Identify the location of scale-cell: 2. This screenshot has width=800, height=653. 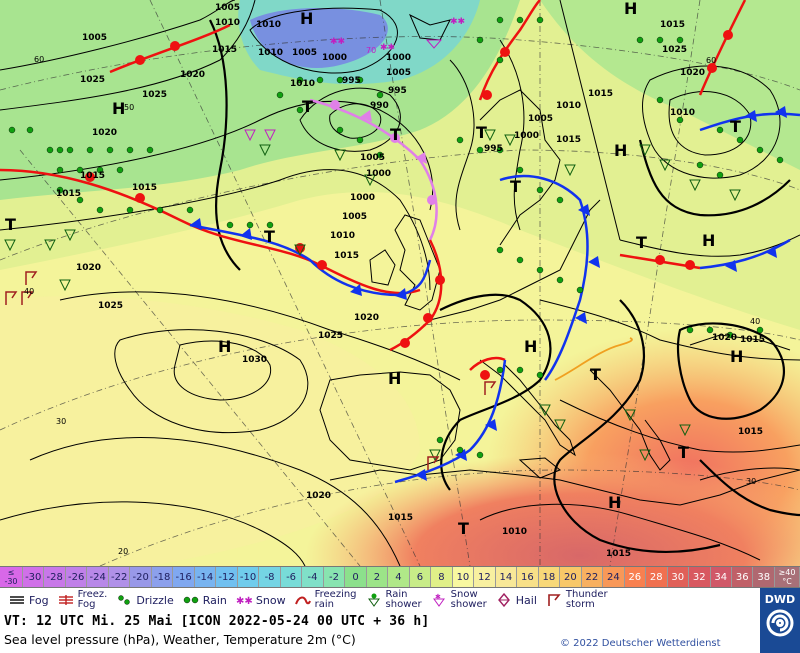
(377, 577).